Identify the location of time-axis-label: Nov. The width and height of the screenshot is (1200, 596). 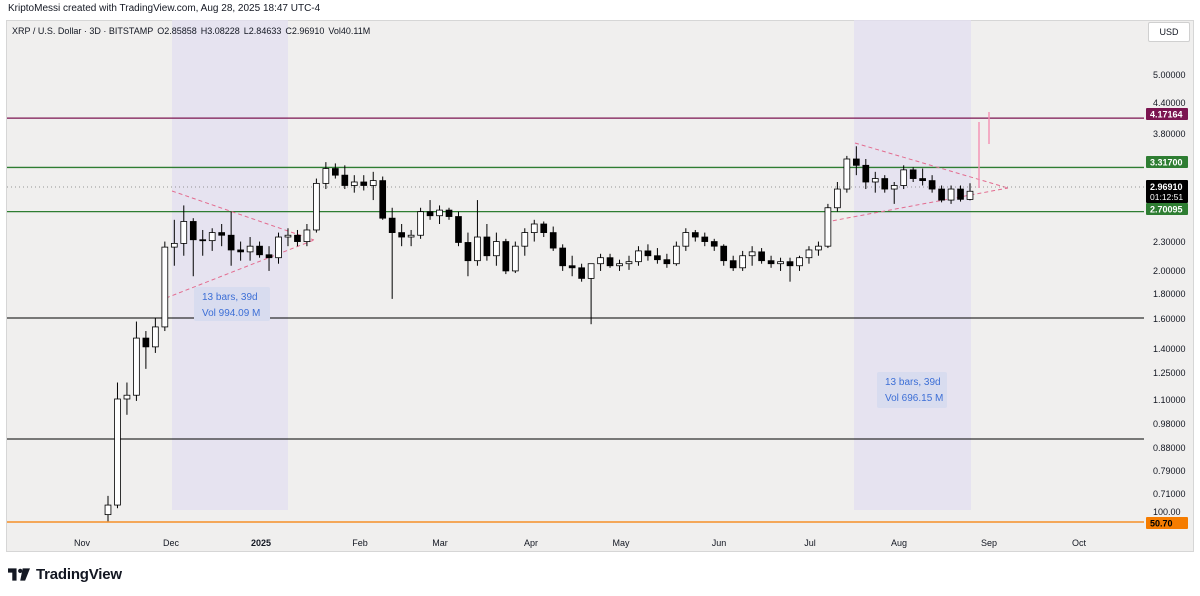
(82, 543).